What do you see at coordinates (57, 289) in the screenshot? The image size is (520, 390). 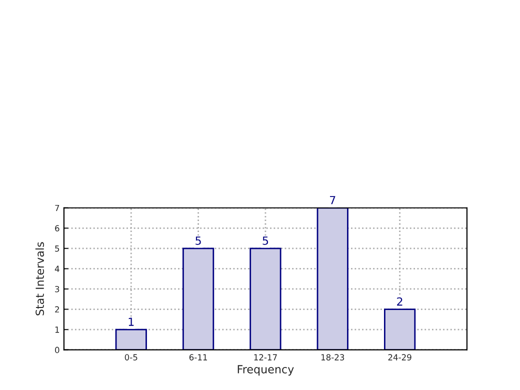 I see `y-tick-label: 3` at bounding box center [57, 289].